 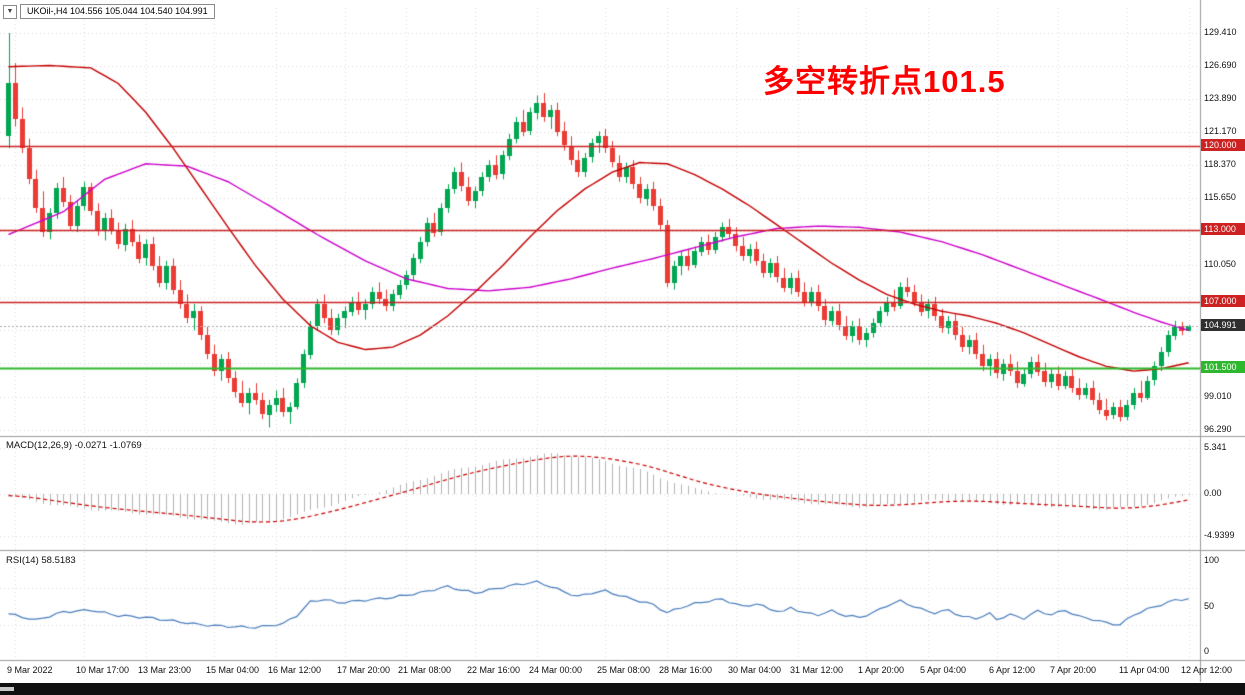 What do you see at coordinates (295, 670) in the screenshot?
I see `time-tick-label: 16 Mar 12:00` at bounding box center [295, 670].